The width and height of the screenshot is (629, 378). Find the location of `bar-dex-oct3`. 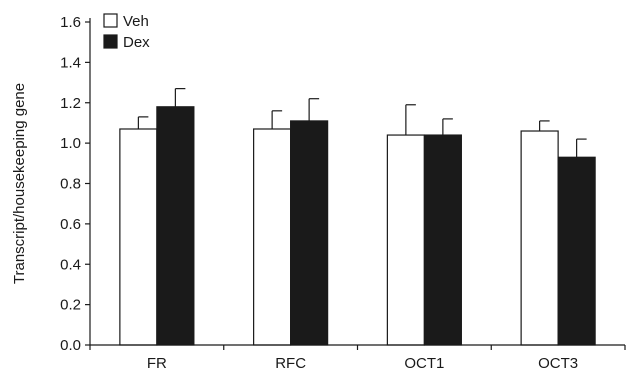

bar-dex-oct3 is located at coordinates (576, 251).